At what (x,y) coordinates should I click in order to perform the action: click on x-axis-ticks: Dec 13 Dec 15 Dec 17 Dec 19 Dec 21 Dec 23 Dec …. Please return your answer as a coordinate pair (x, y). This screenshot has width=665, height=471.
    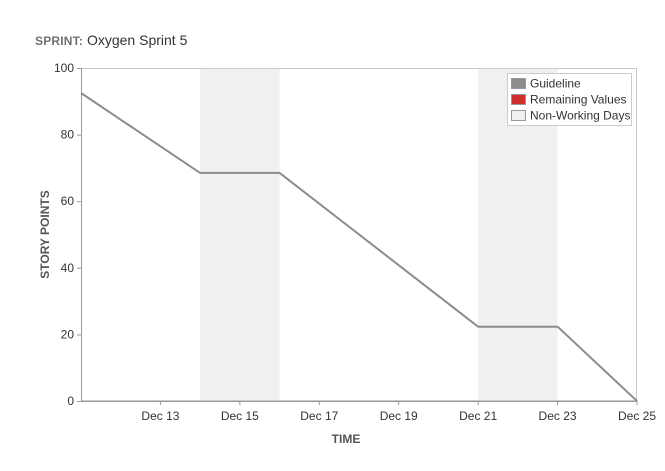
    Looking at the image, I should click on (398, 412).